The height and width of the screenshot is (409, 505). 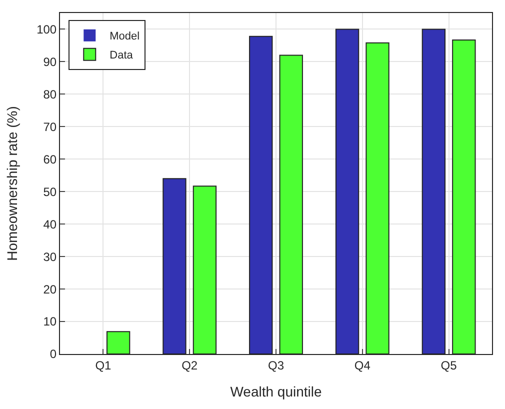 I want to click on x-tick-label: Q3, so click(x=276, y=365).